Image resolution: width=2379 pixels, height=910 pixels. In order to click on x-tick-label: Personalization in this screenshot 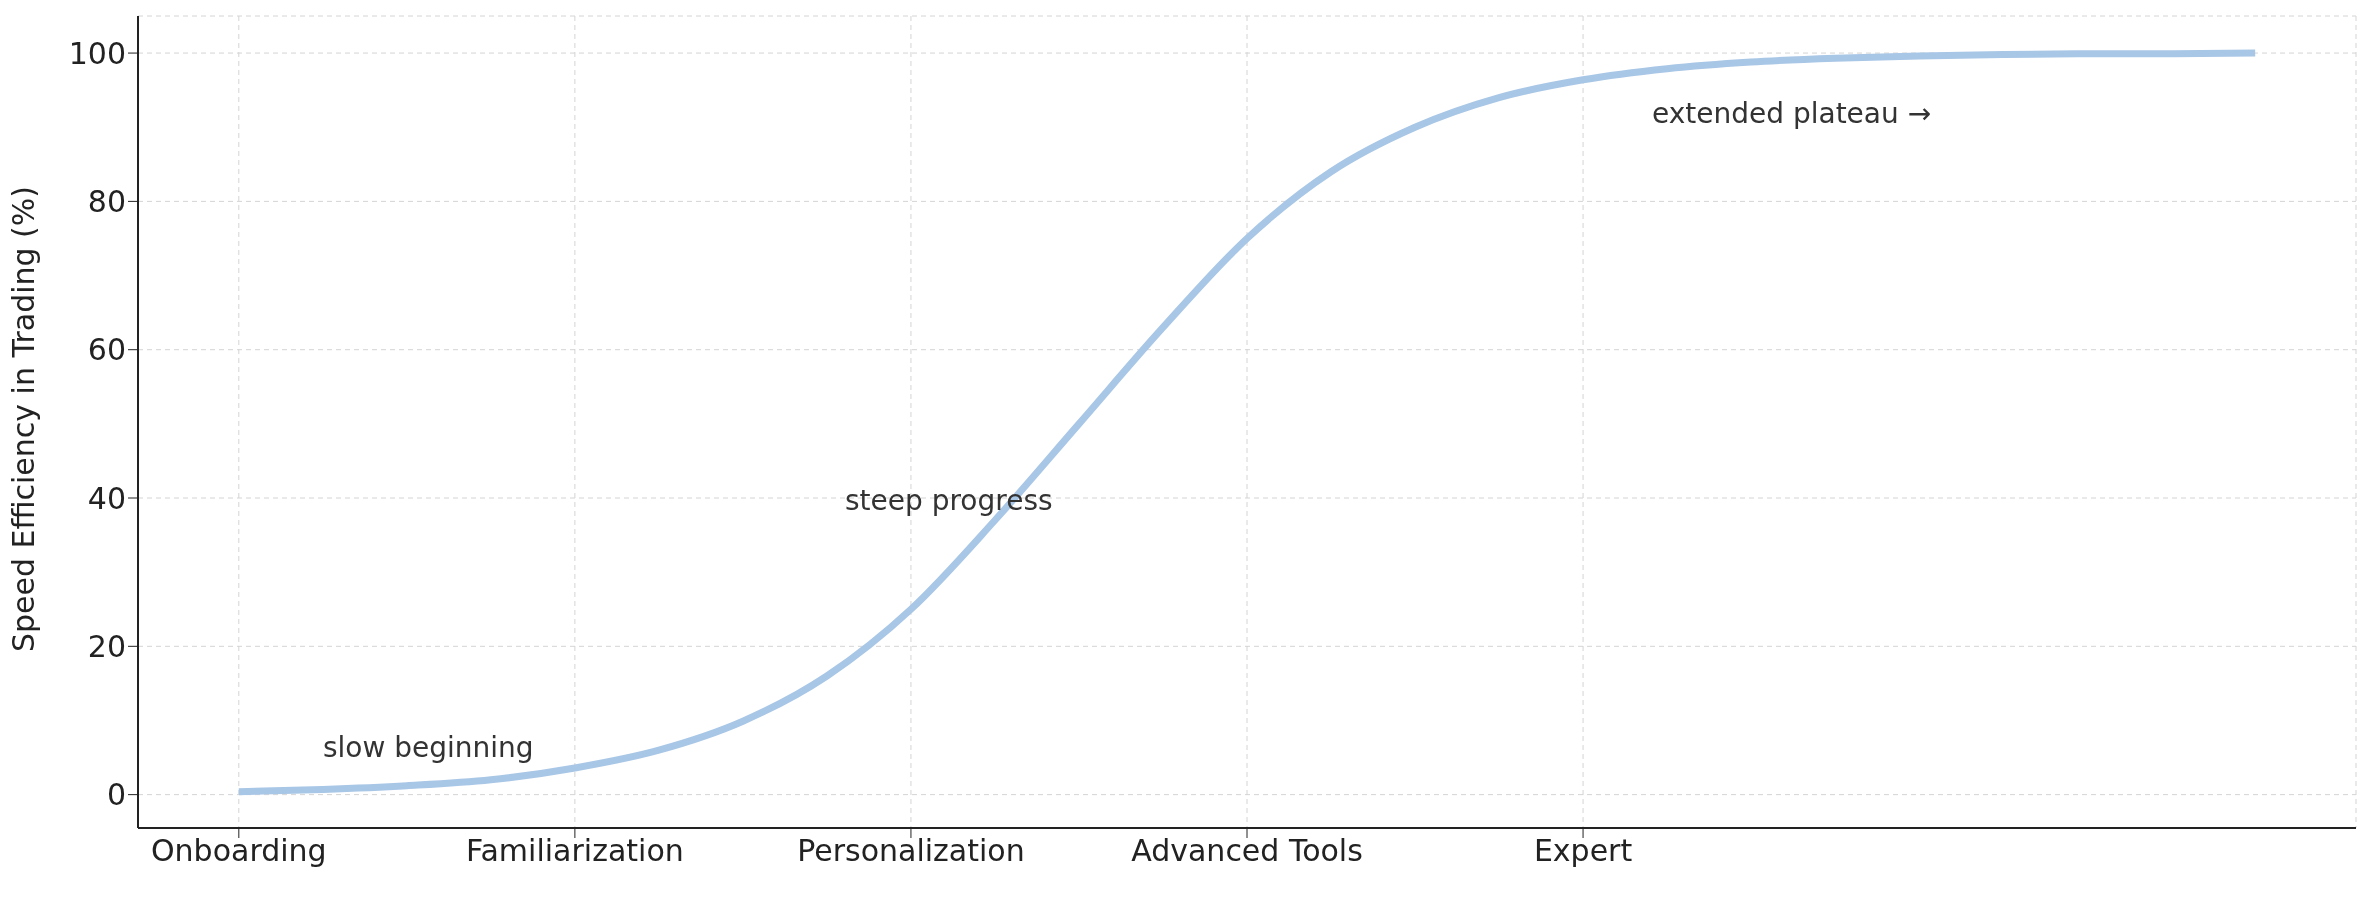, I will do `click(911, 851)`.